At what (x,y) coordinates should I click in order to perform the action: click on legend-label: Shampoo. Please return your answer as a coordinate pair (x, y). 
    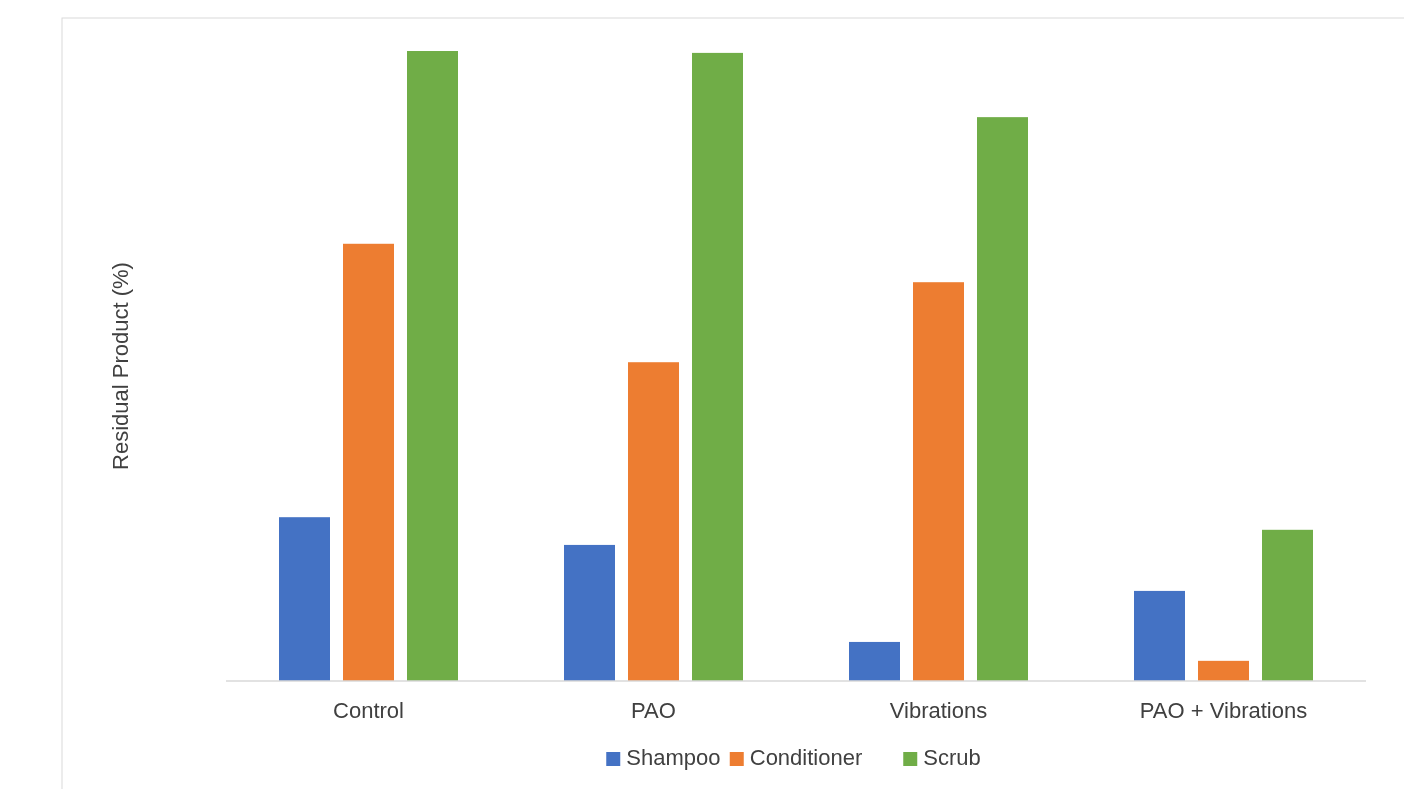
    Looking at the image, I should click on (673, 757).